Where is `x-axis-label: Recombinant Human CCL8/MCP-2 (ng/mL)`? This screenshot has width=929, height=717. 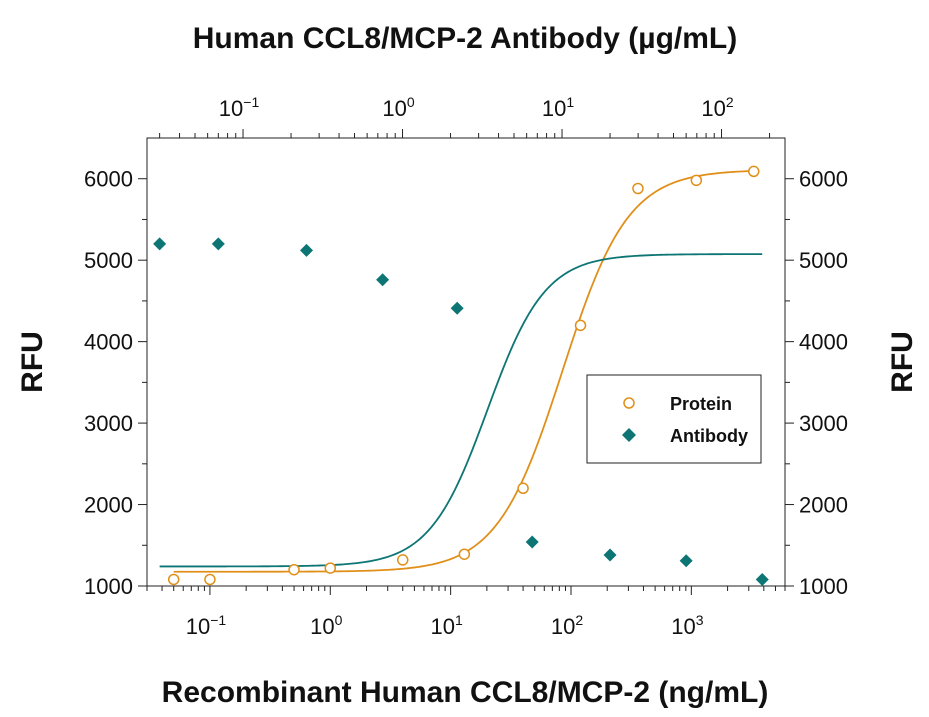
x-axis-label: Recombinant Human CCL8/MCP-2 (ng/mL) is located at coordinates (465, 692).